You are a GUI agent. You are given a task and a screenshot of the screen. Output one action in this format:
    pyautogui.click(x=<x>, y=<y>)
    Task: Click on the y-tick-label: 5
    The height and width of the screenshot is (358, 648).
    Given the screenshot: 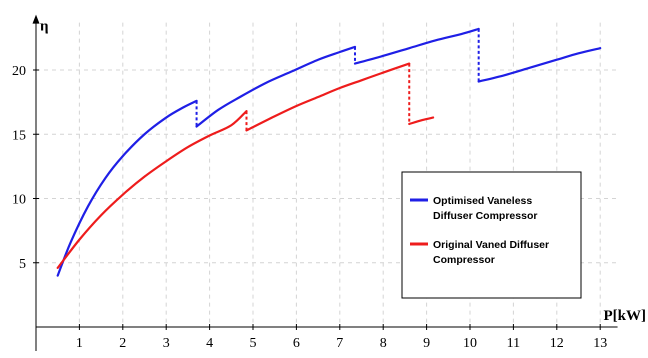 What is the action you would take?
    pyautogui.click(x=22, y=264)
    